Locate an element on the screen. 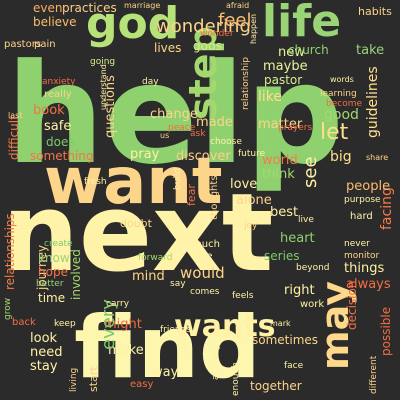  word-something: something is located at coordinates (62, 156).